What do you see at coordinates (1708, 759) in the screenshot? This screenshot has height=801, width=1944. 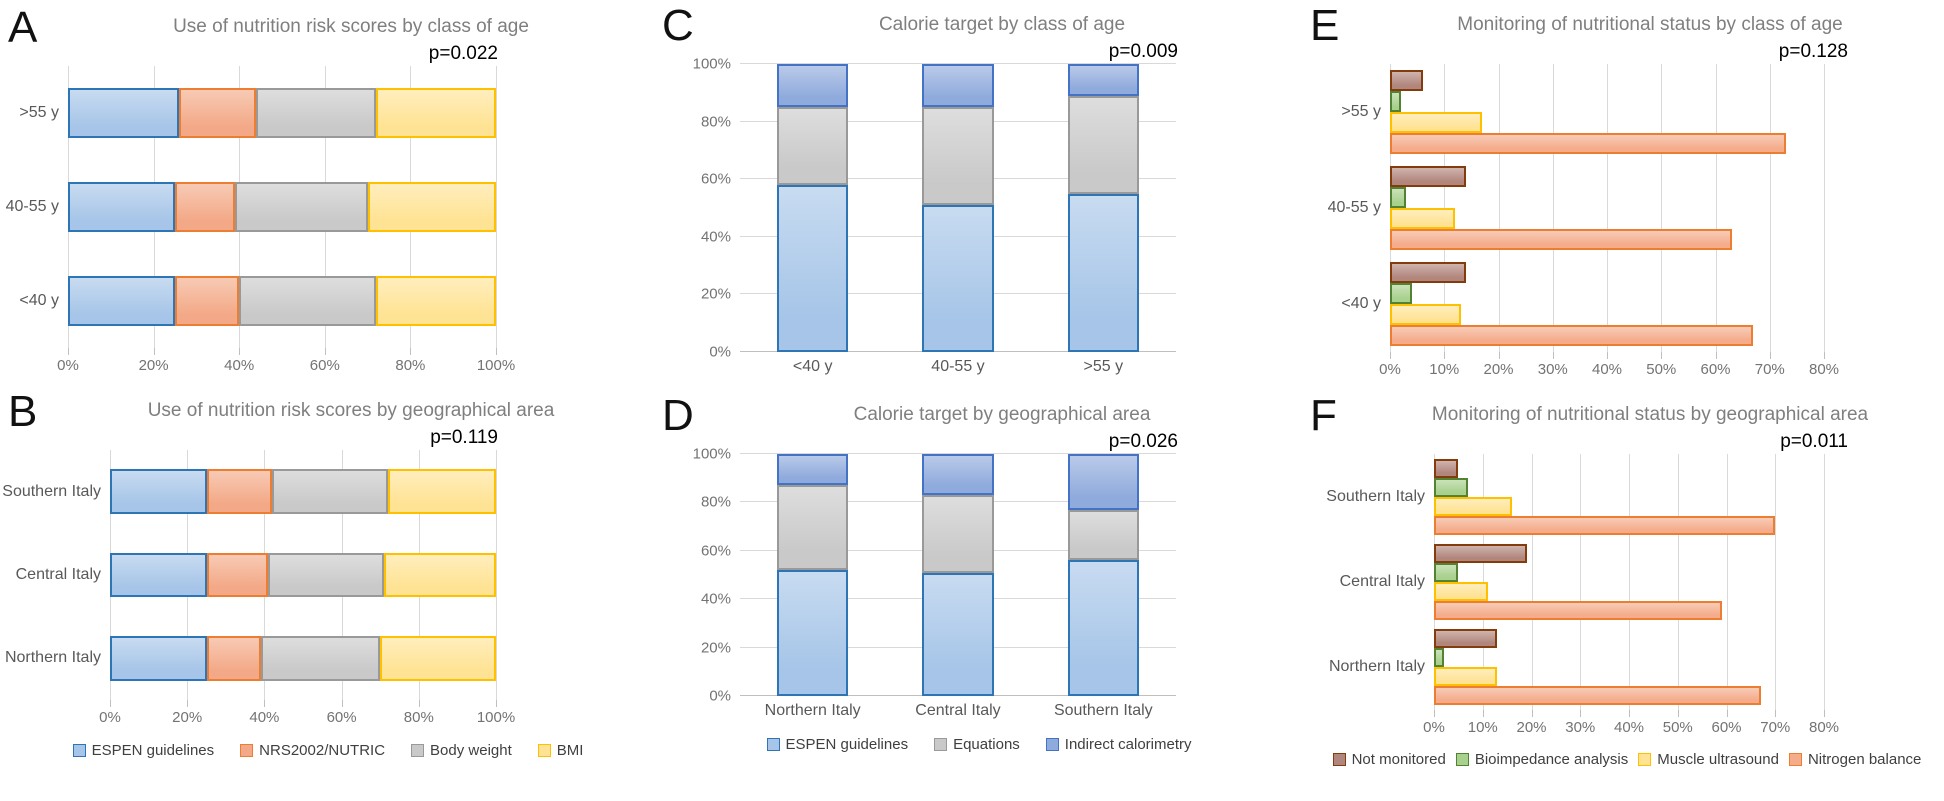 I see `legend-item: Muscle ultrasound` at bounding box center [1708, 759].